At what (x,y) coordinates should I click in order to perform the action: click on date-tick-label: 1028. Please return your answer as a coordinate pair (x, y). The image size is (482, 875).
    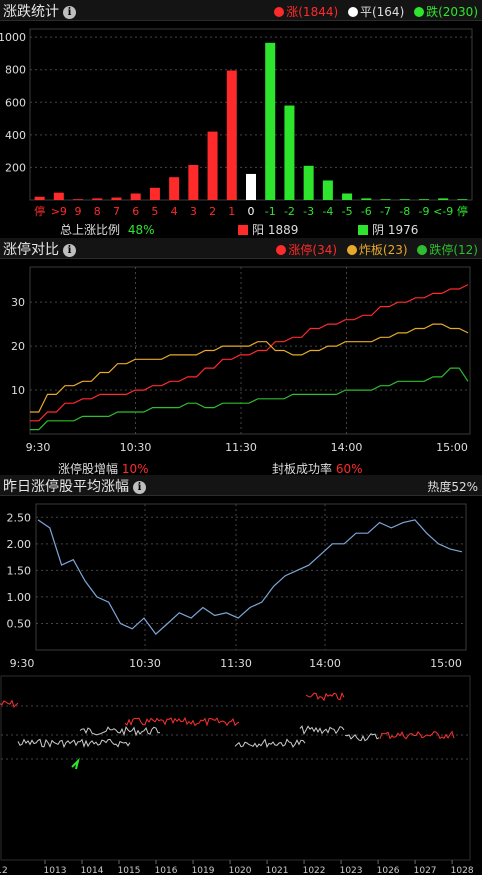
    Looking at the image, I should click on (462, 870).